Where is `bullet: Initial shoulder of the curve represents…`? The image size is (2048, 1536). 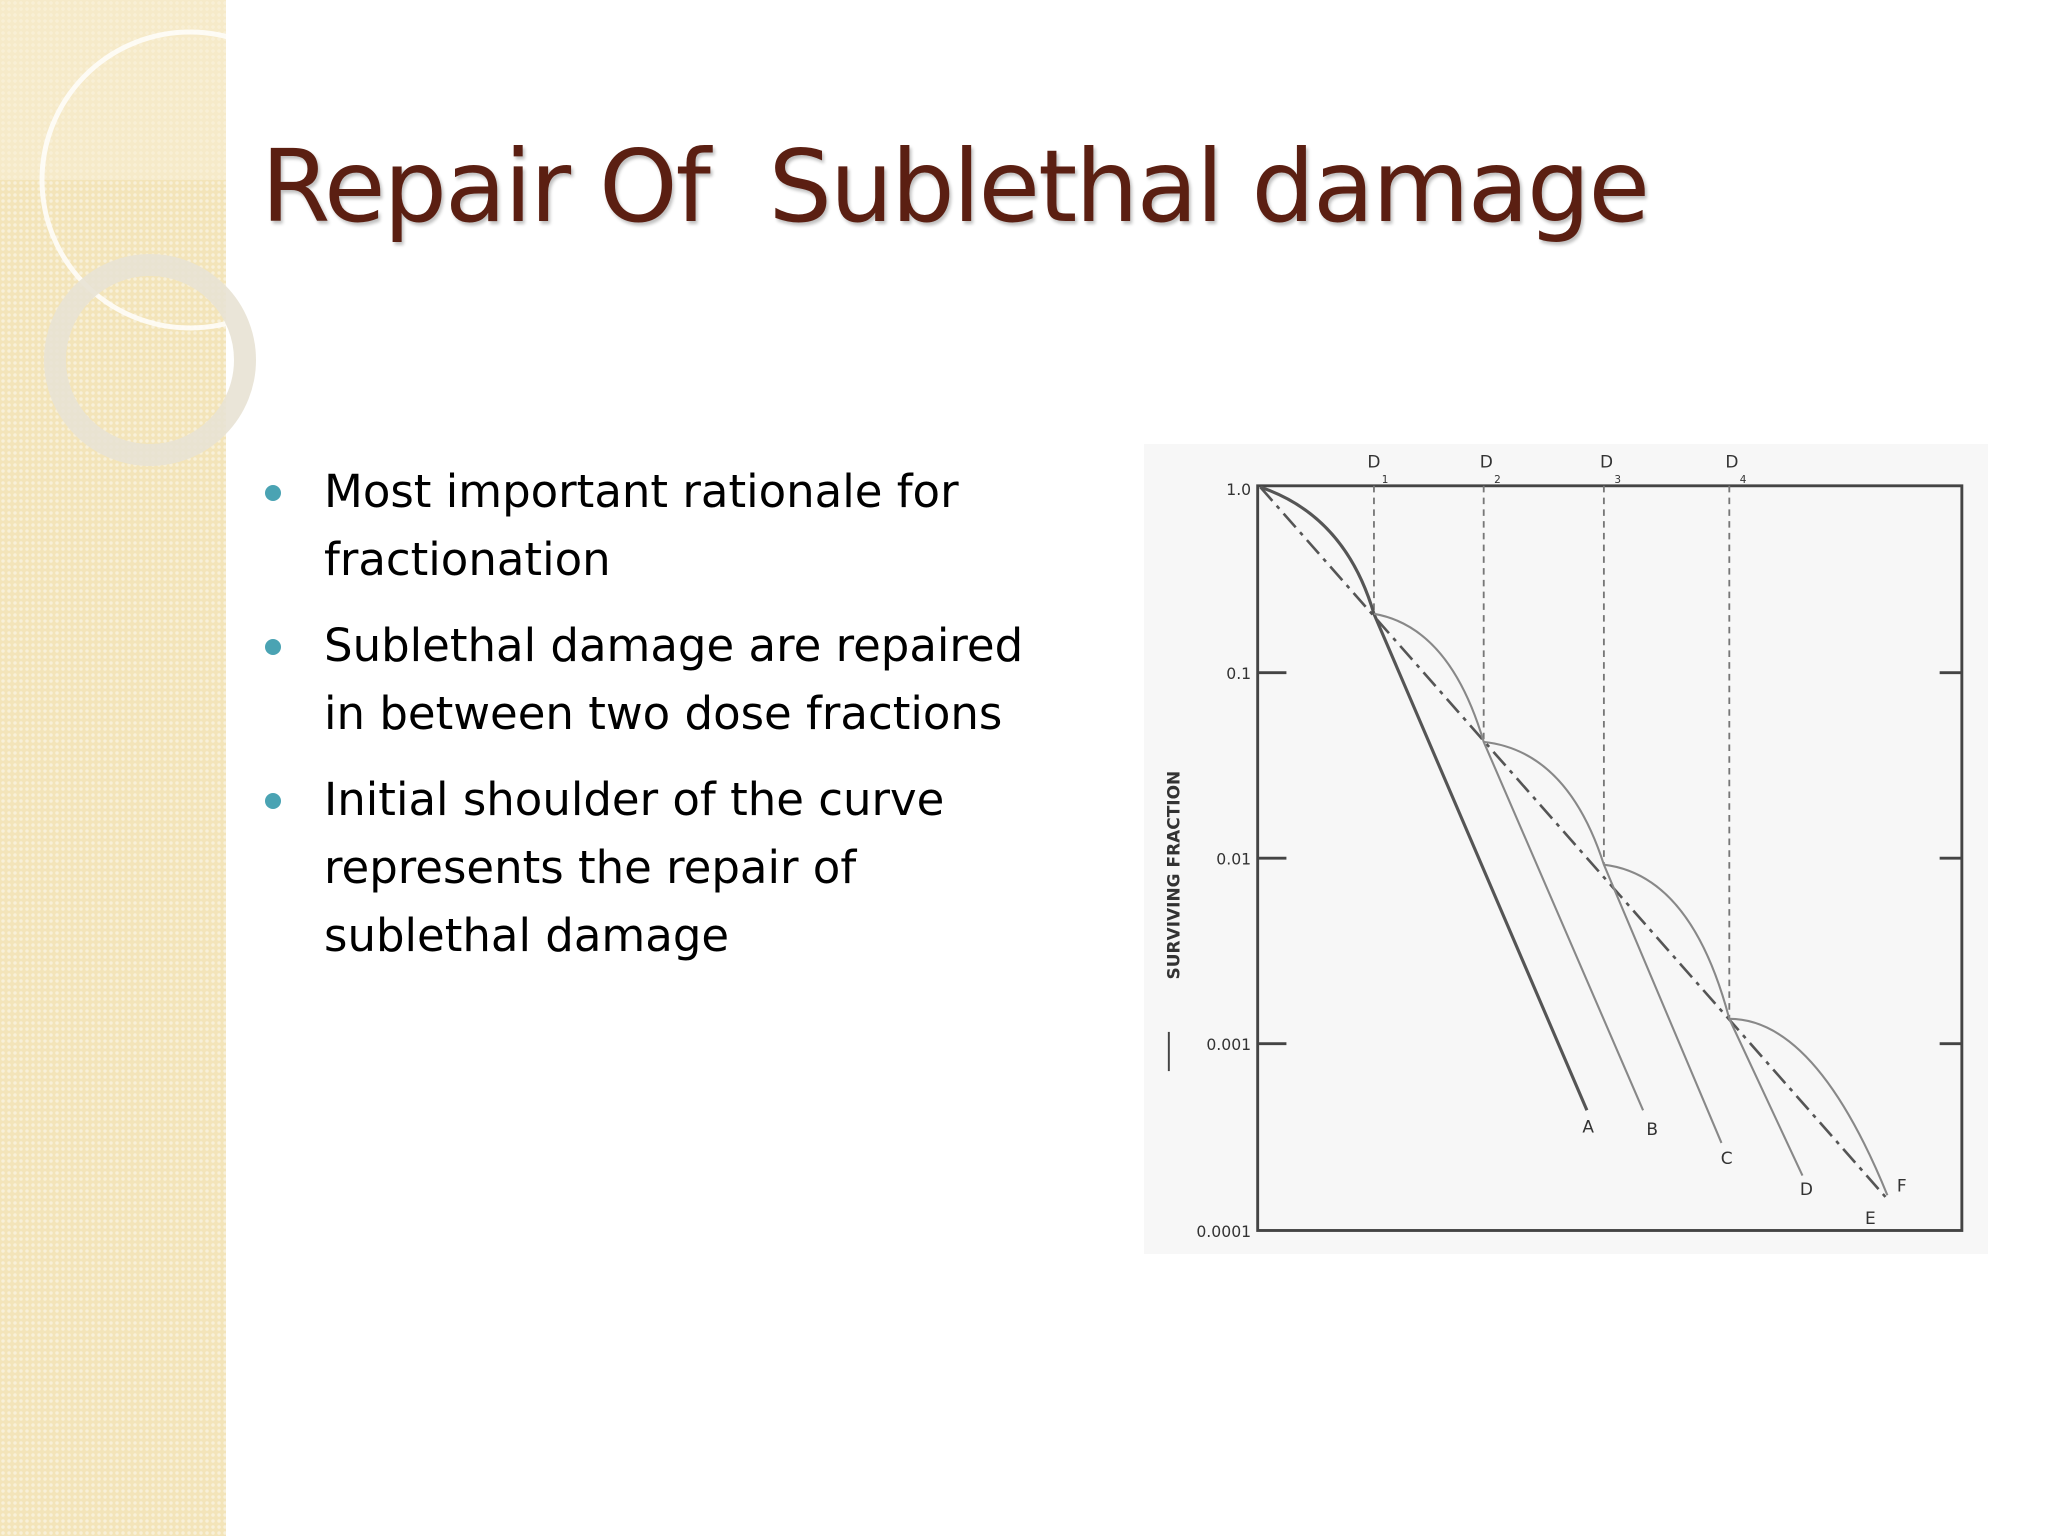
bullet: Initial shoulder of the curve represents… is located at coordinates (647, 868).